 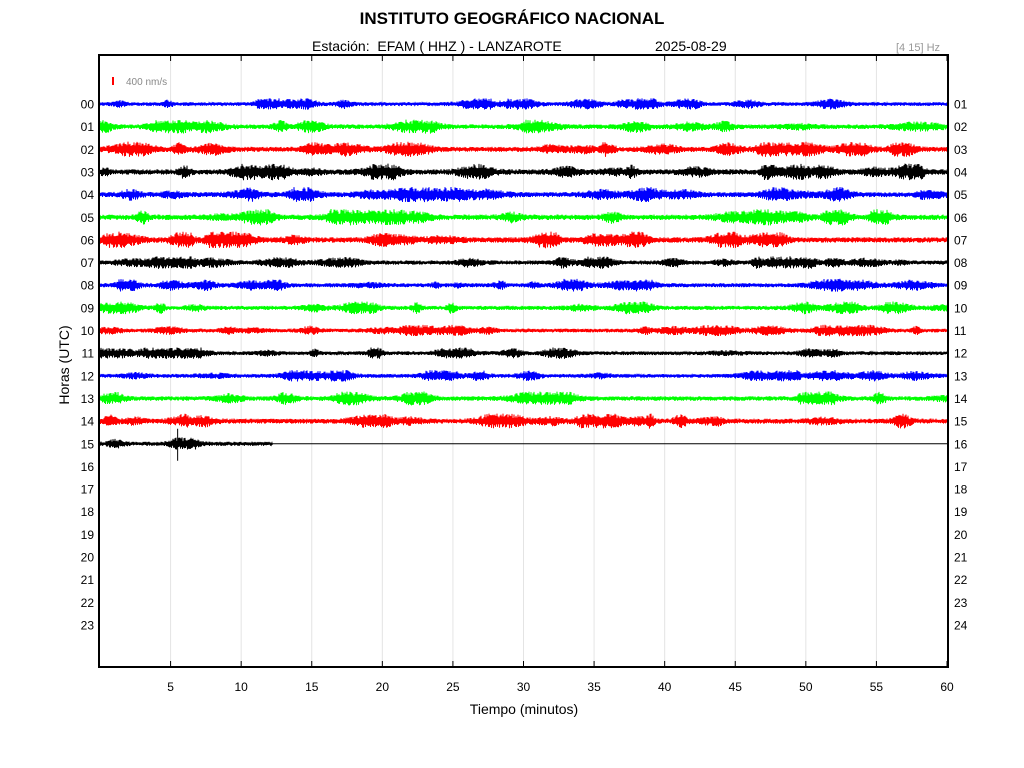 What do you see at coordinates (961, 354) in the screenshot?
I see `hour-label-right: 12` at bounding box center [961, 354].